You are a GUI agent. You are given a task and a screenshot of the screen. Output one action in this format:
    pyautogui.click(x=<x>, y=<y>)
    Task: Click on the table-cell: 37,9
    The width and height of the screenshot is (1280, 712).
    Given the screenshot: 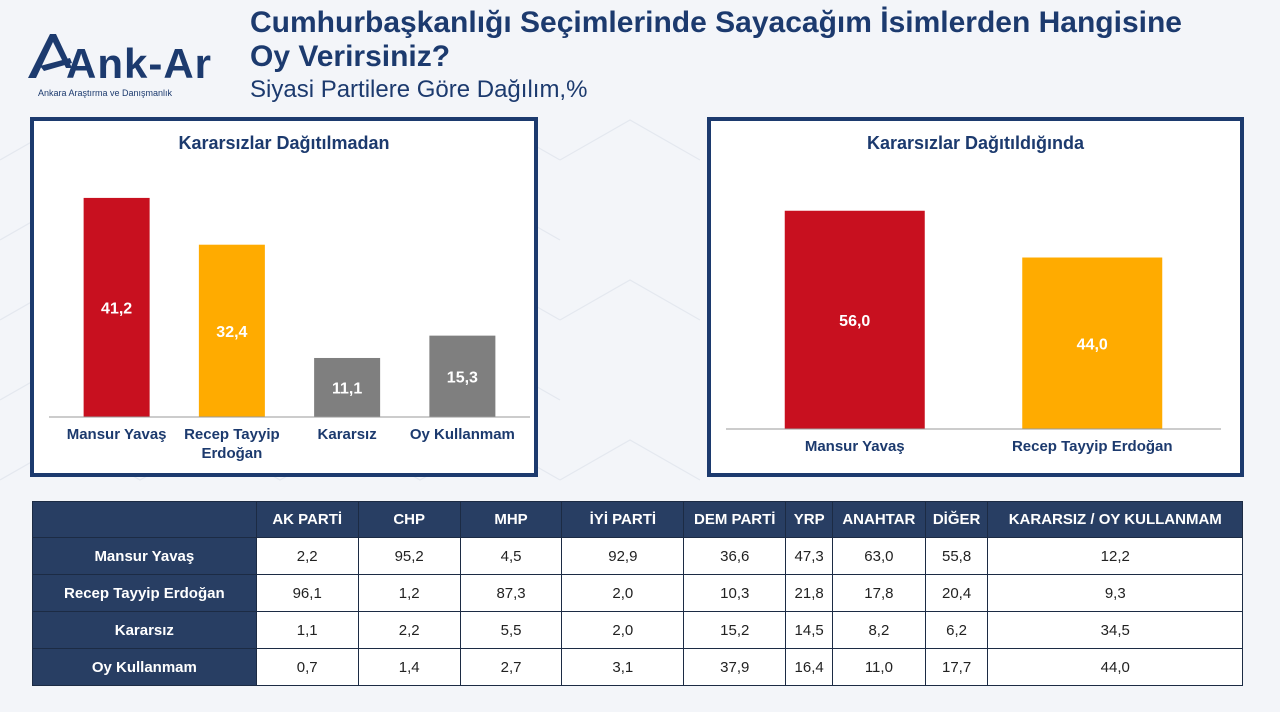 What is the action you would take?
    pyautogui.click(x=735, y=667)
    